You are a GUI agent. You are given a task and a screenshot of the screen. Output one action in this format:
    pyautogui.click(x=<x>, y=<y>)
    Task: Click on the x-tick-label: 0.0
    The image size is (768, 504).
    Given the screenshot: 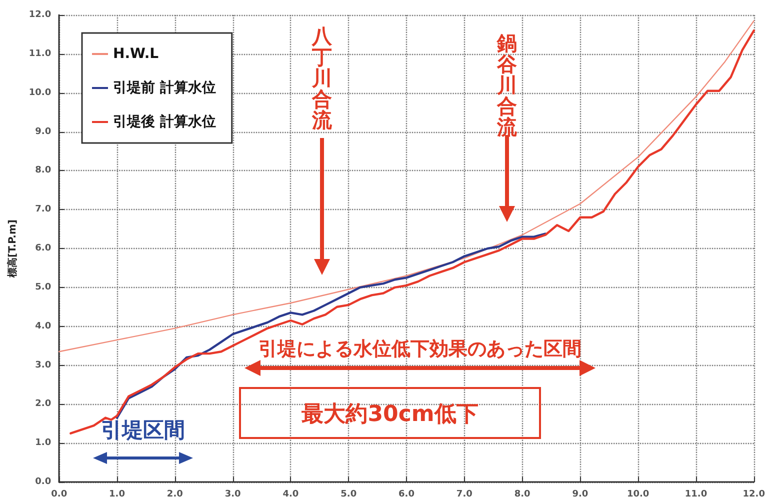 What is the action you would take?
    pyautogui.click(x=59, y=495)
    